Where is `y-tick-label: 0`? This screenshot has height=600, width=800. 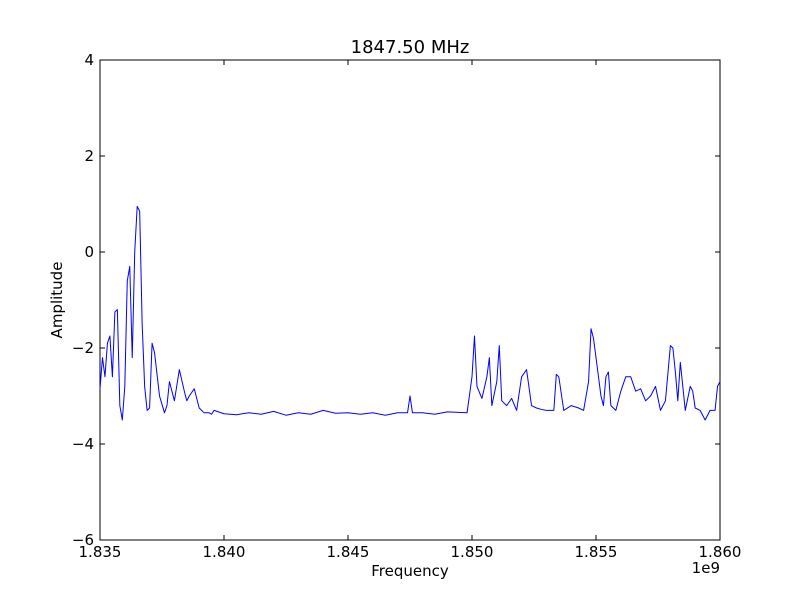
y-tick-label: 0 is located at coordinates (89, 252).